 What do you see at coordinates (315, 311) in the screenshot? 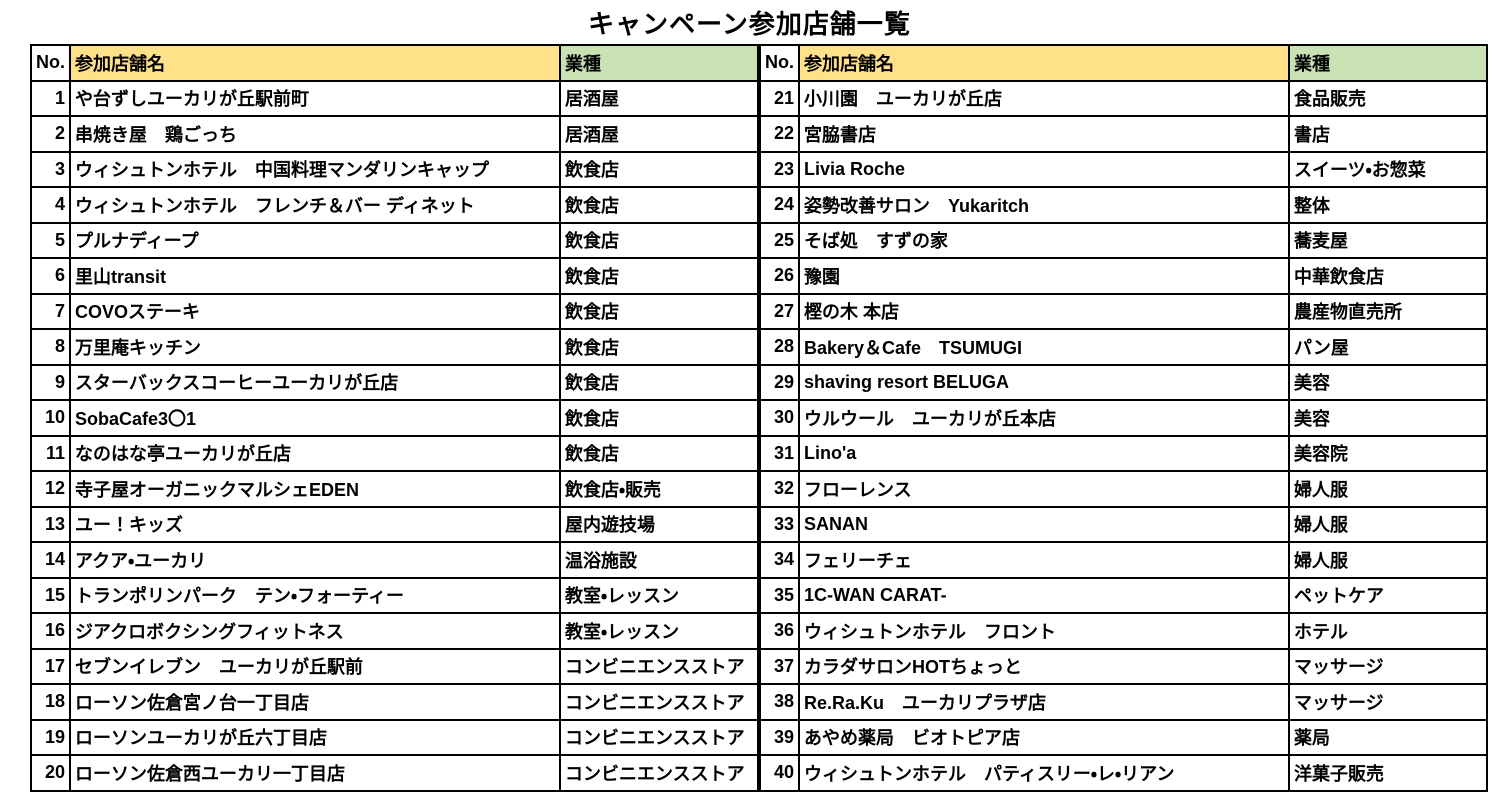
I see `store-name: COVOステーキ` at bounding box center [315, 311].